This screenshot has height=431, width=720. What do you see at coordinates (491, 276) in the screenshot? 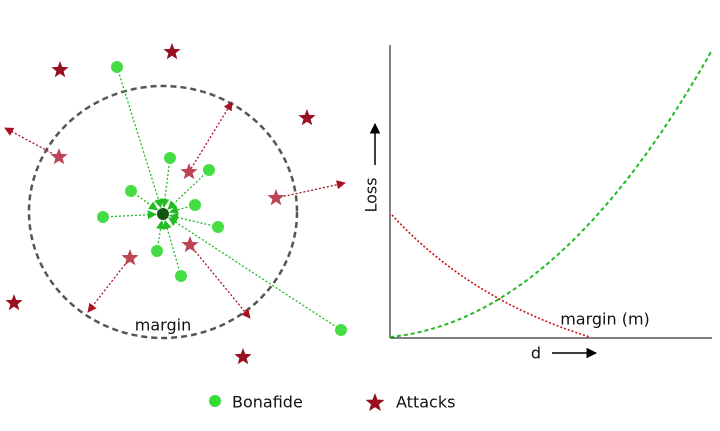
I see `attack-loss-curve` at bounding box center [491, 276].